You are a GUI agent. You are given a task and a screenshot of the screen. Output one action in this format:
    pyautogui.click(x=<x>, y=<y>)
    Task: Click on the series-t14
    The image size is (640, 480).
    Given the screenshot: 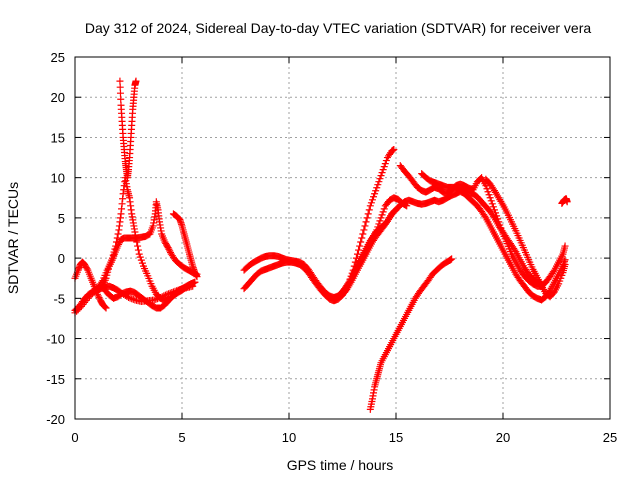 What is the action you would take?
    pyautogui.click(x=525, y=238)
    